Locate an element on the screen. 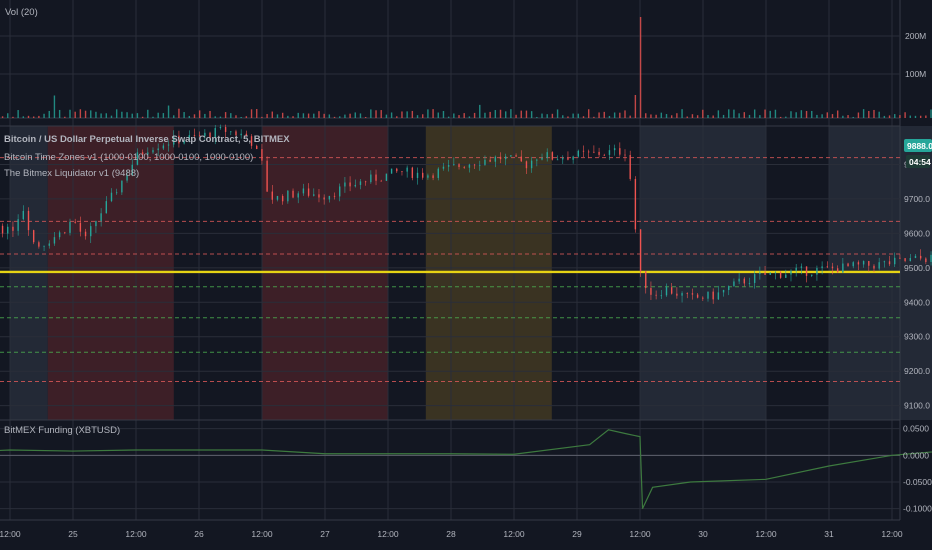 The width and height of the screenshot is (932, 550). time-tick-label: 12:00 is located at coordinates (262, 534).